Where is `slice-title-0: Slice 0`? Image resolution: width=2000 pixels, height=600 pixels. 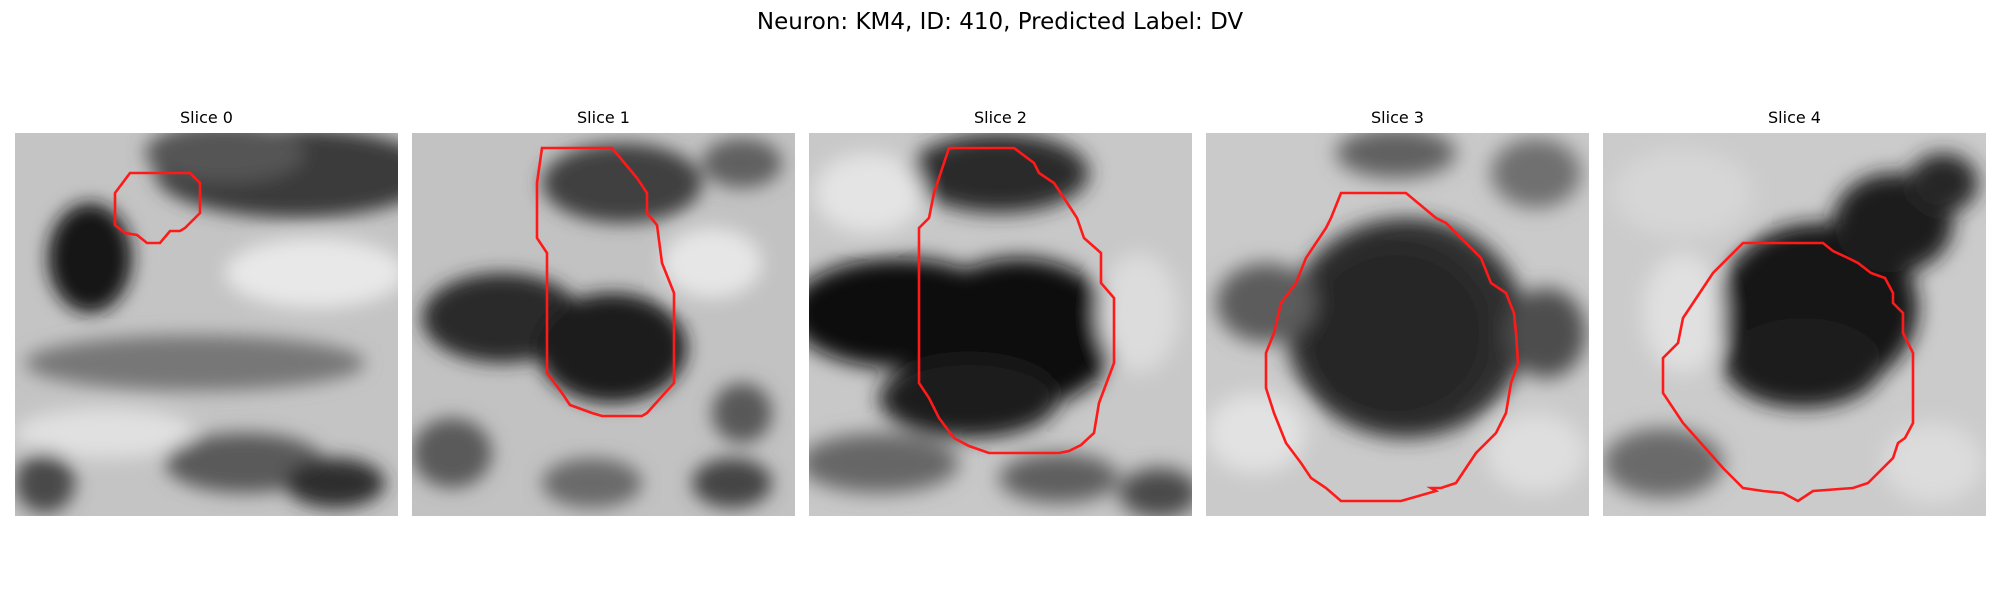 slice-title-0: Slice 0 is located at coordinates (206, 117).